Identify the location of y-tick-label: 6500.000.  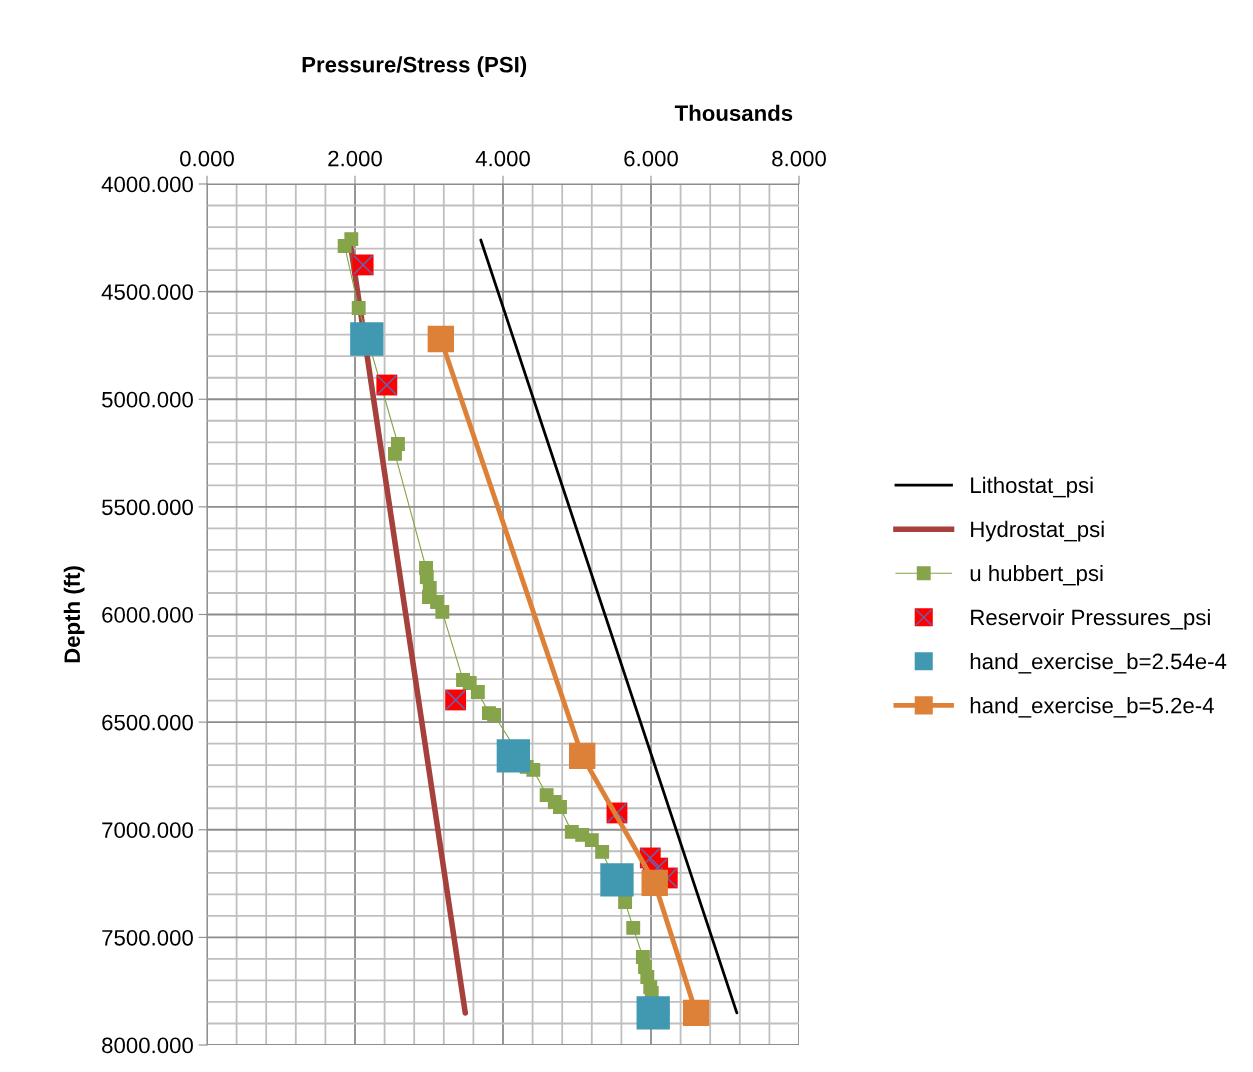
(147, 722).